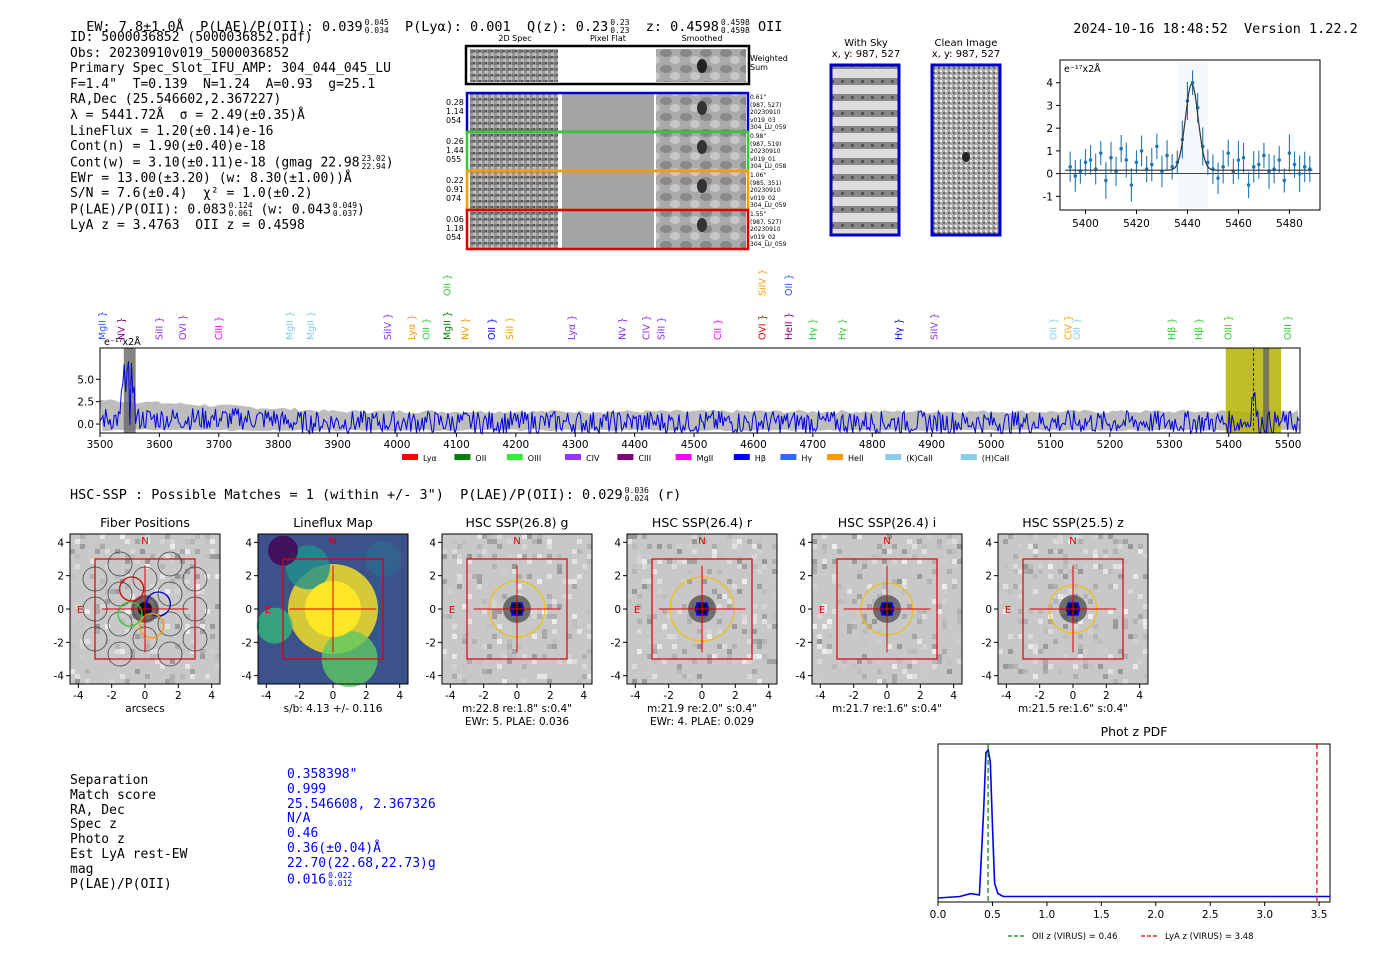  What do you see at coordinates (966, 150) in the screenshot?
I see `clean-image` at bounding box center [966, 150].